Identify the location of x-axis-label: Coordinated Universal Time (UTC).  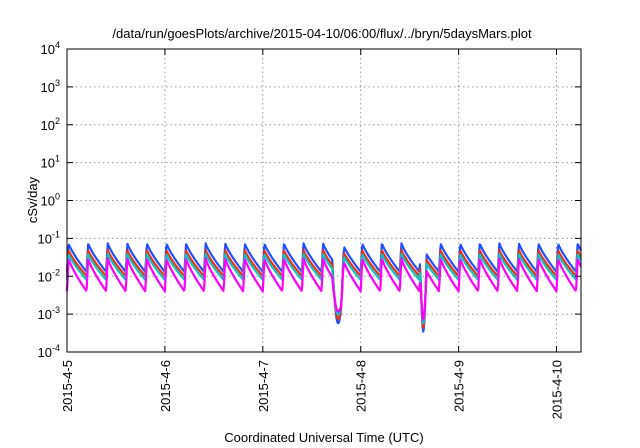
(323, 437).